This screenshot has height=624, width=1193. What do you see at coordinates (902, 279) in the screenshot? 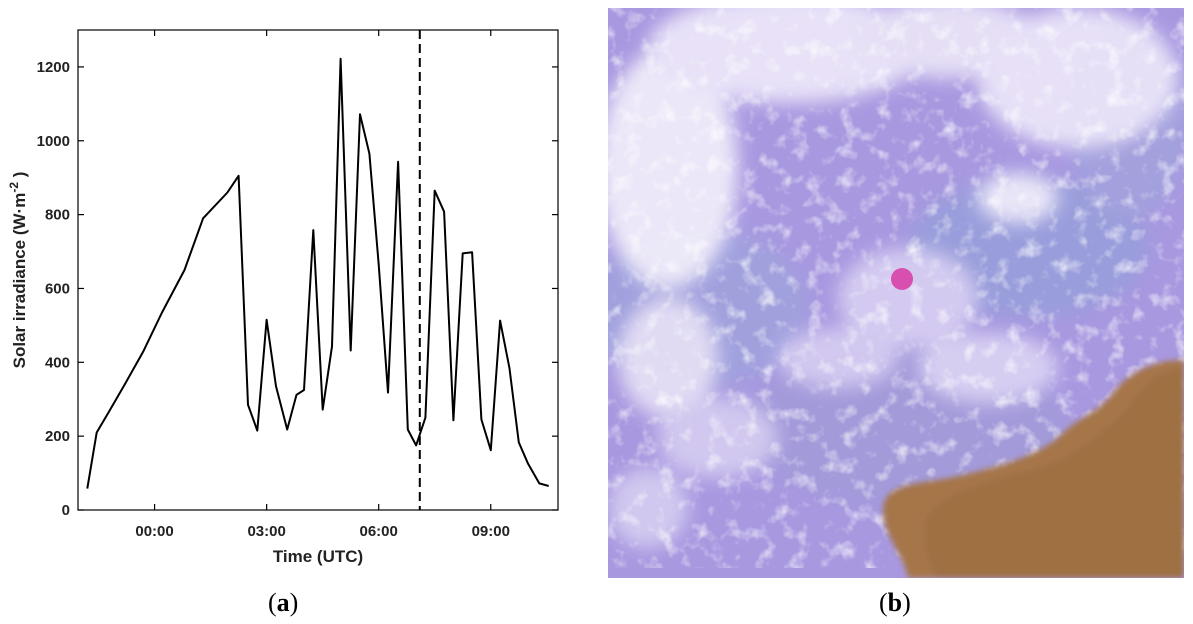
I see `location-marker` at bounding box center [902, 279].